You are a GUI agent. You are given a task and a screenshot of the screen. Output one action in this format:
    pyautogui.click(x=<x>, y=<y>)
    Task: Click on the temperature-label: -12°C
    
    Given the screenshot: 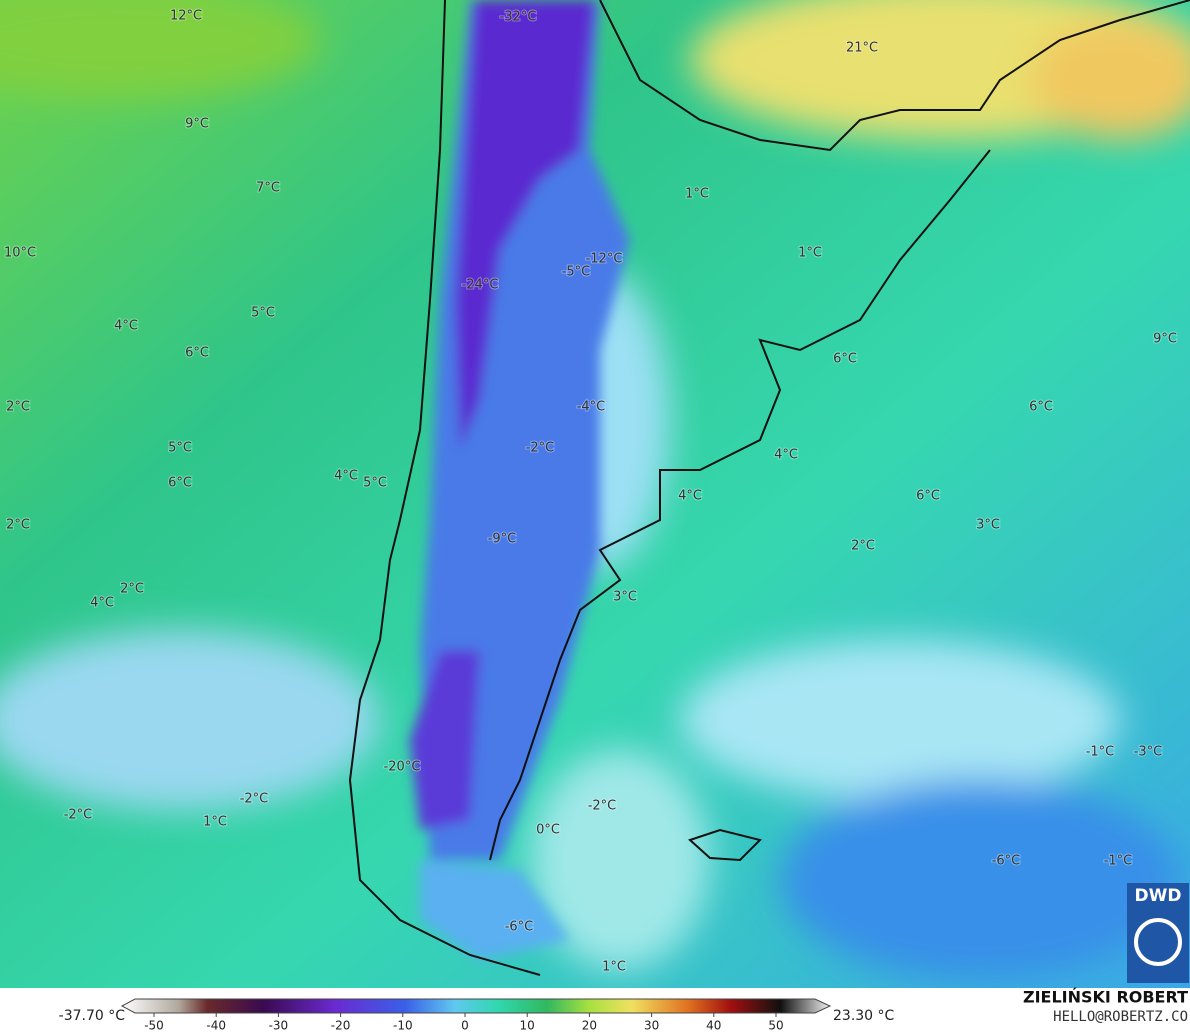 What is the action you would take?
    pyautogui.click(x=604, y=259)
    